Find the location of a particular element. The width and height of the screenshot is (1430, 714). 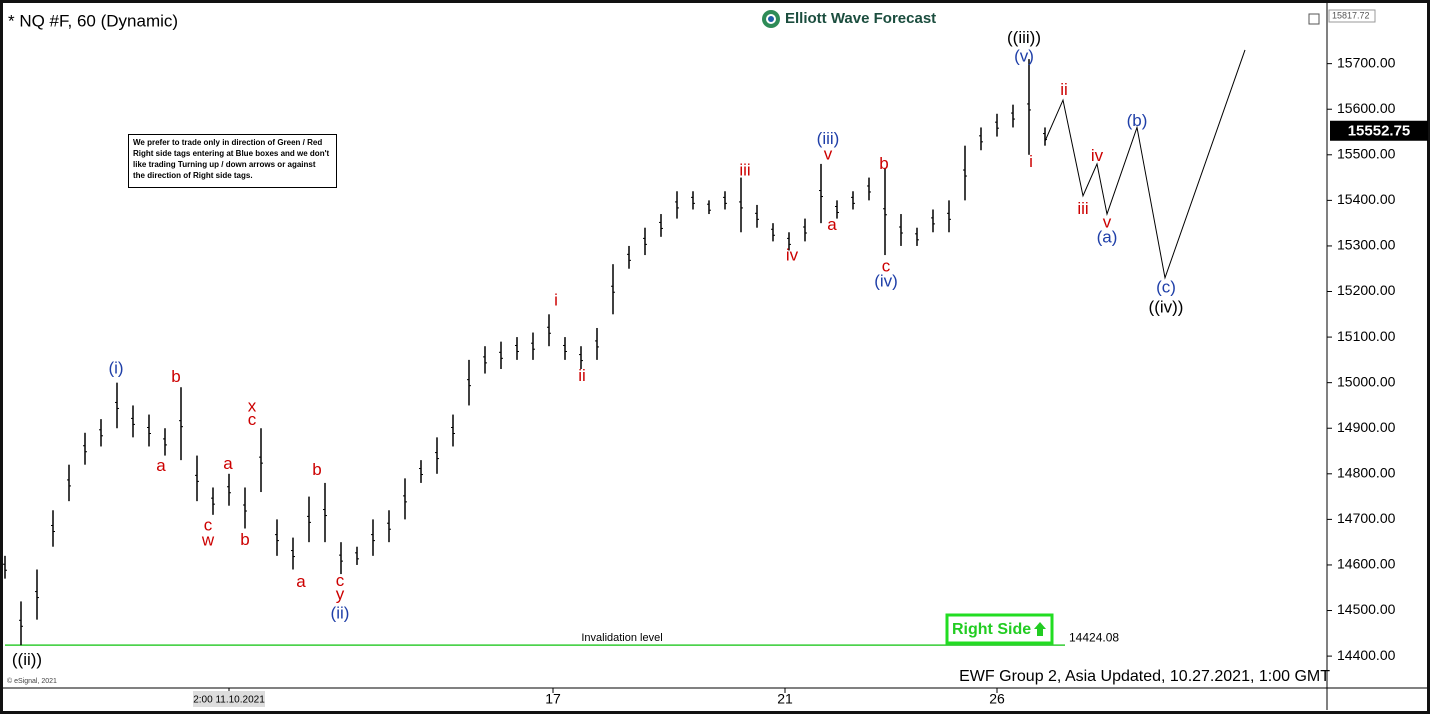

wave-label: ((ii)) is located at coordinates (27, 659).